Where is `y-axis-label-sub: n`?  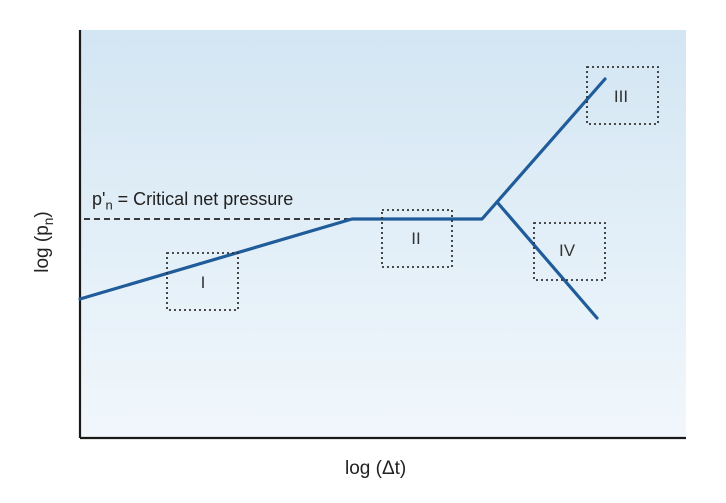
y-axis-label-sub: n is located at coordinates (48, 221).